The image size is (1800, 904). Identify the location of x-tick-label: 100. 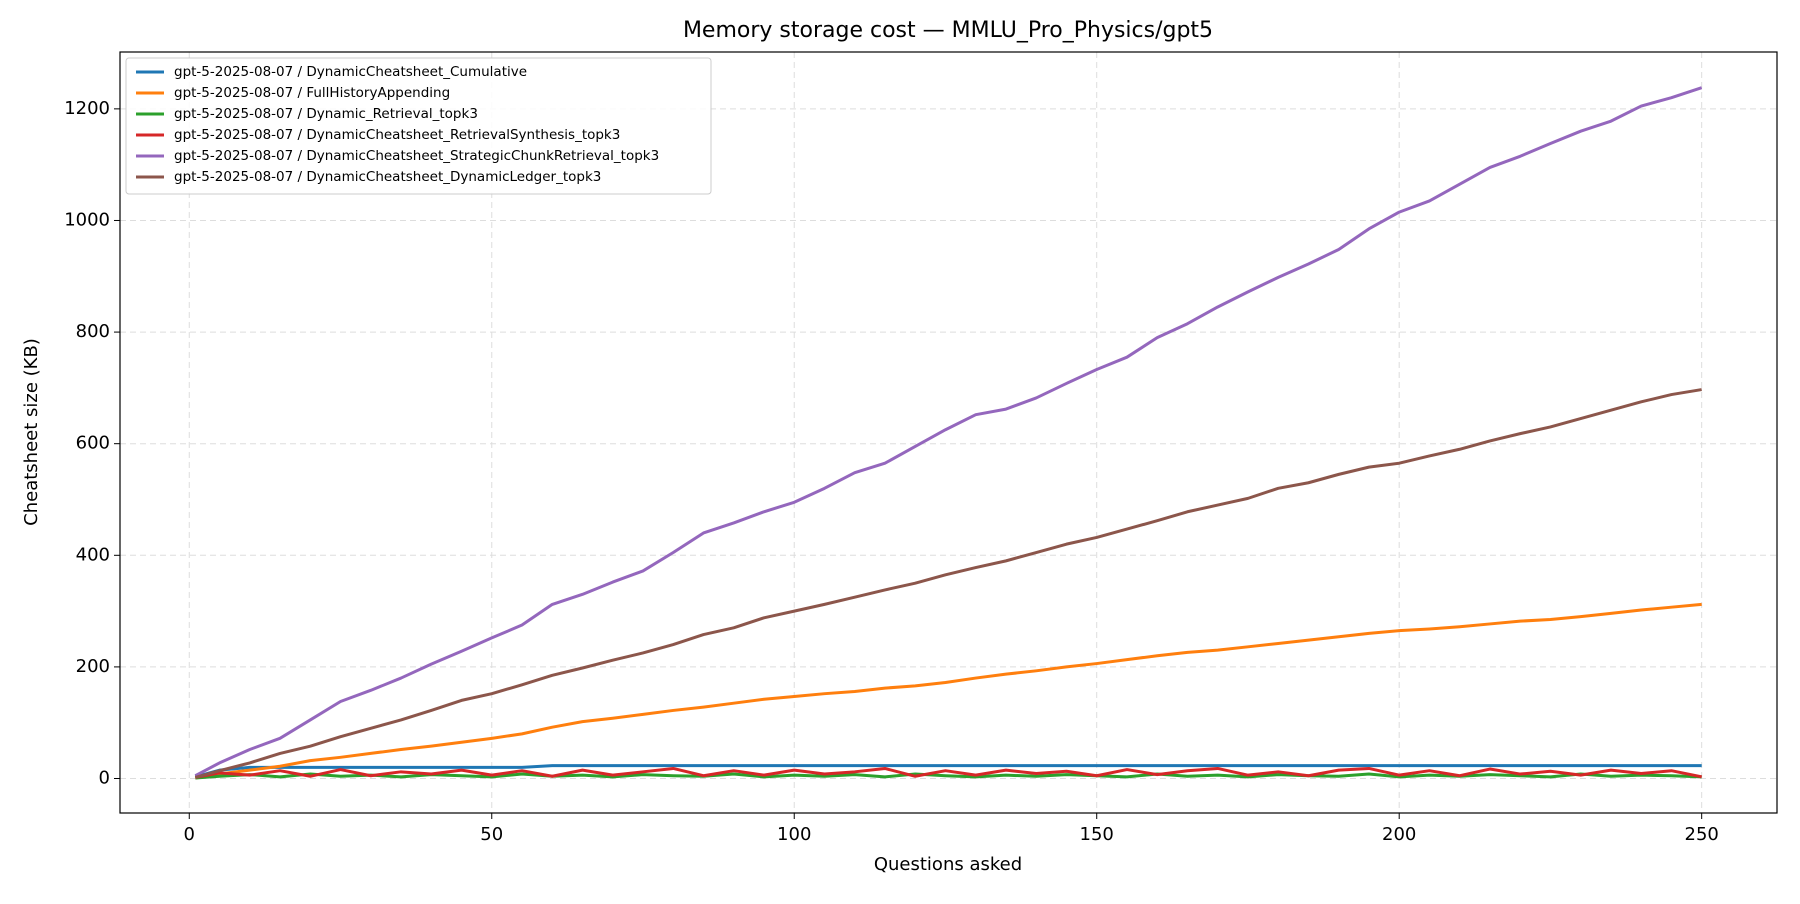
(794, 834).